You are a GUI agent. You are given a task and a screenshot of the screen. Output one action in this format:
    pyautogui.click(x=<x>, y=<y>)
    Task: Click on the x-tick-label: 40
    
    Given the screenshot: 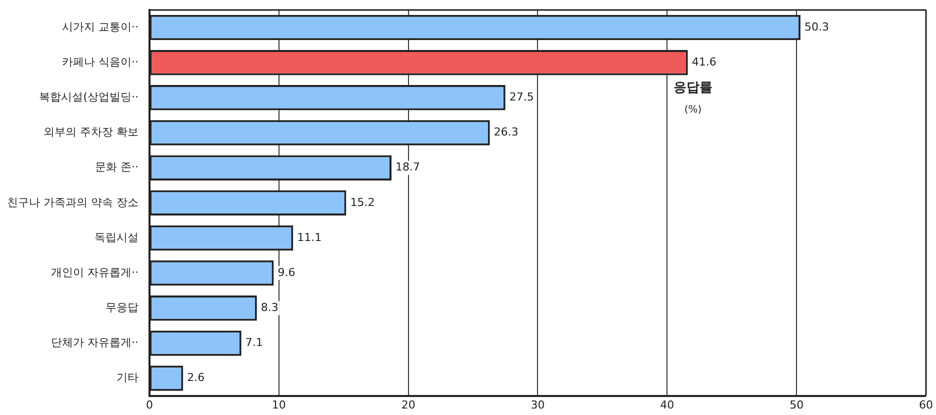 What is the action you would take?
    pyautogui.click(x=667, y=405)
    